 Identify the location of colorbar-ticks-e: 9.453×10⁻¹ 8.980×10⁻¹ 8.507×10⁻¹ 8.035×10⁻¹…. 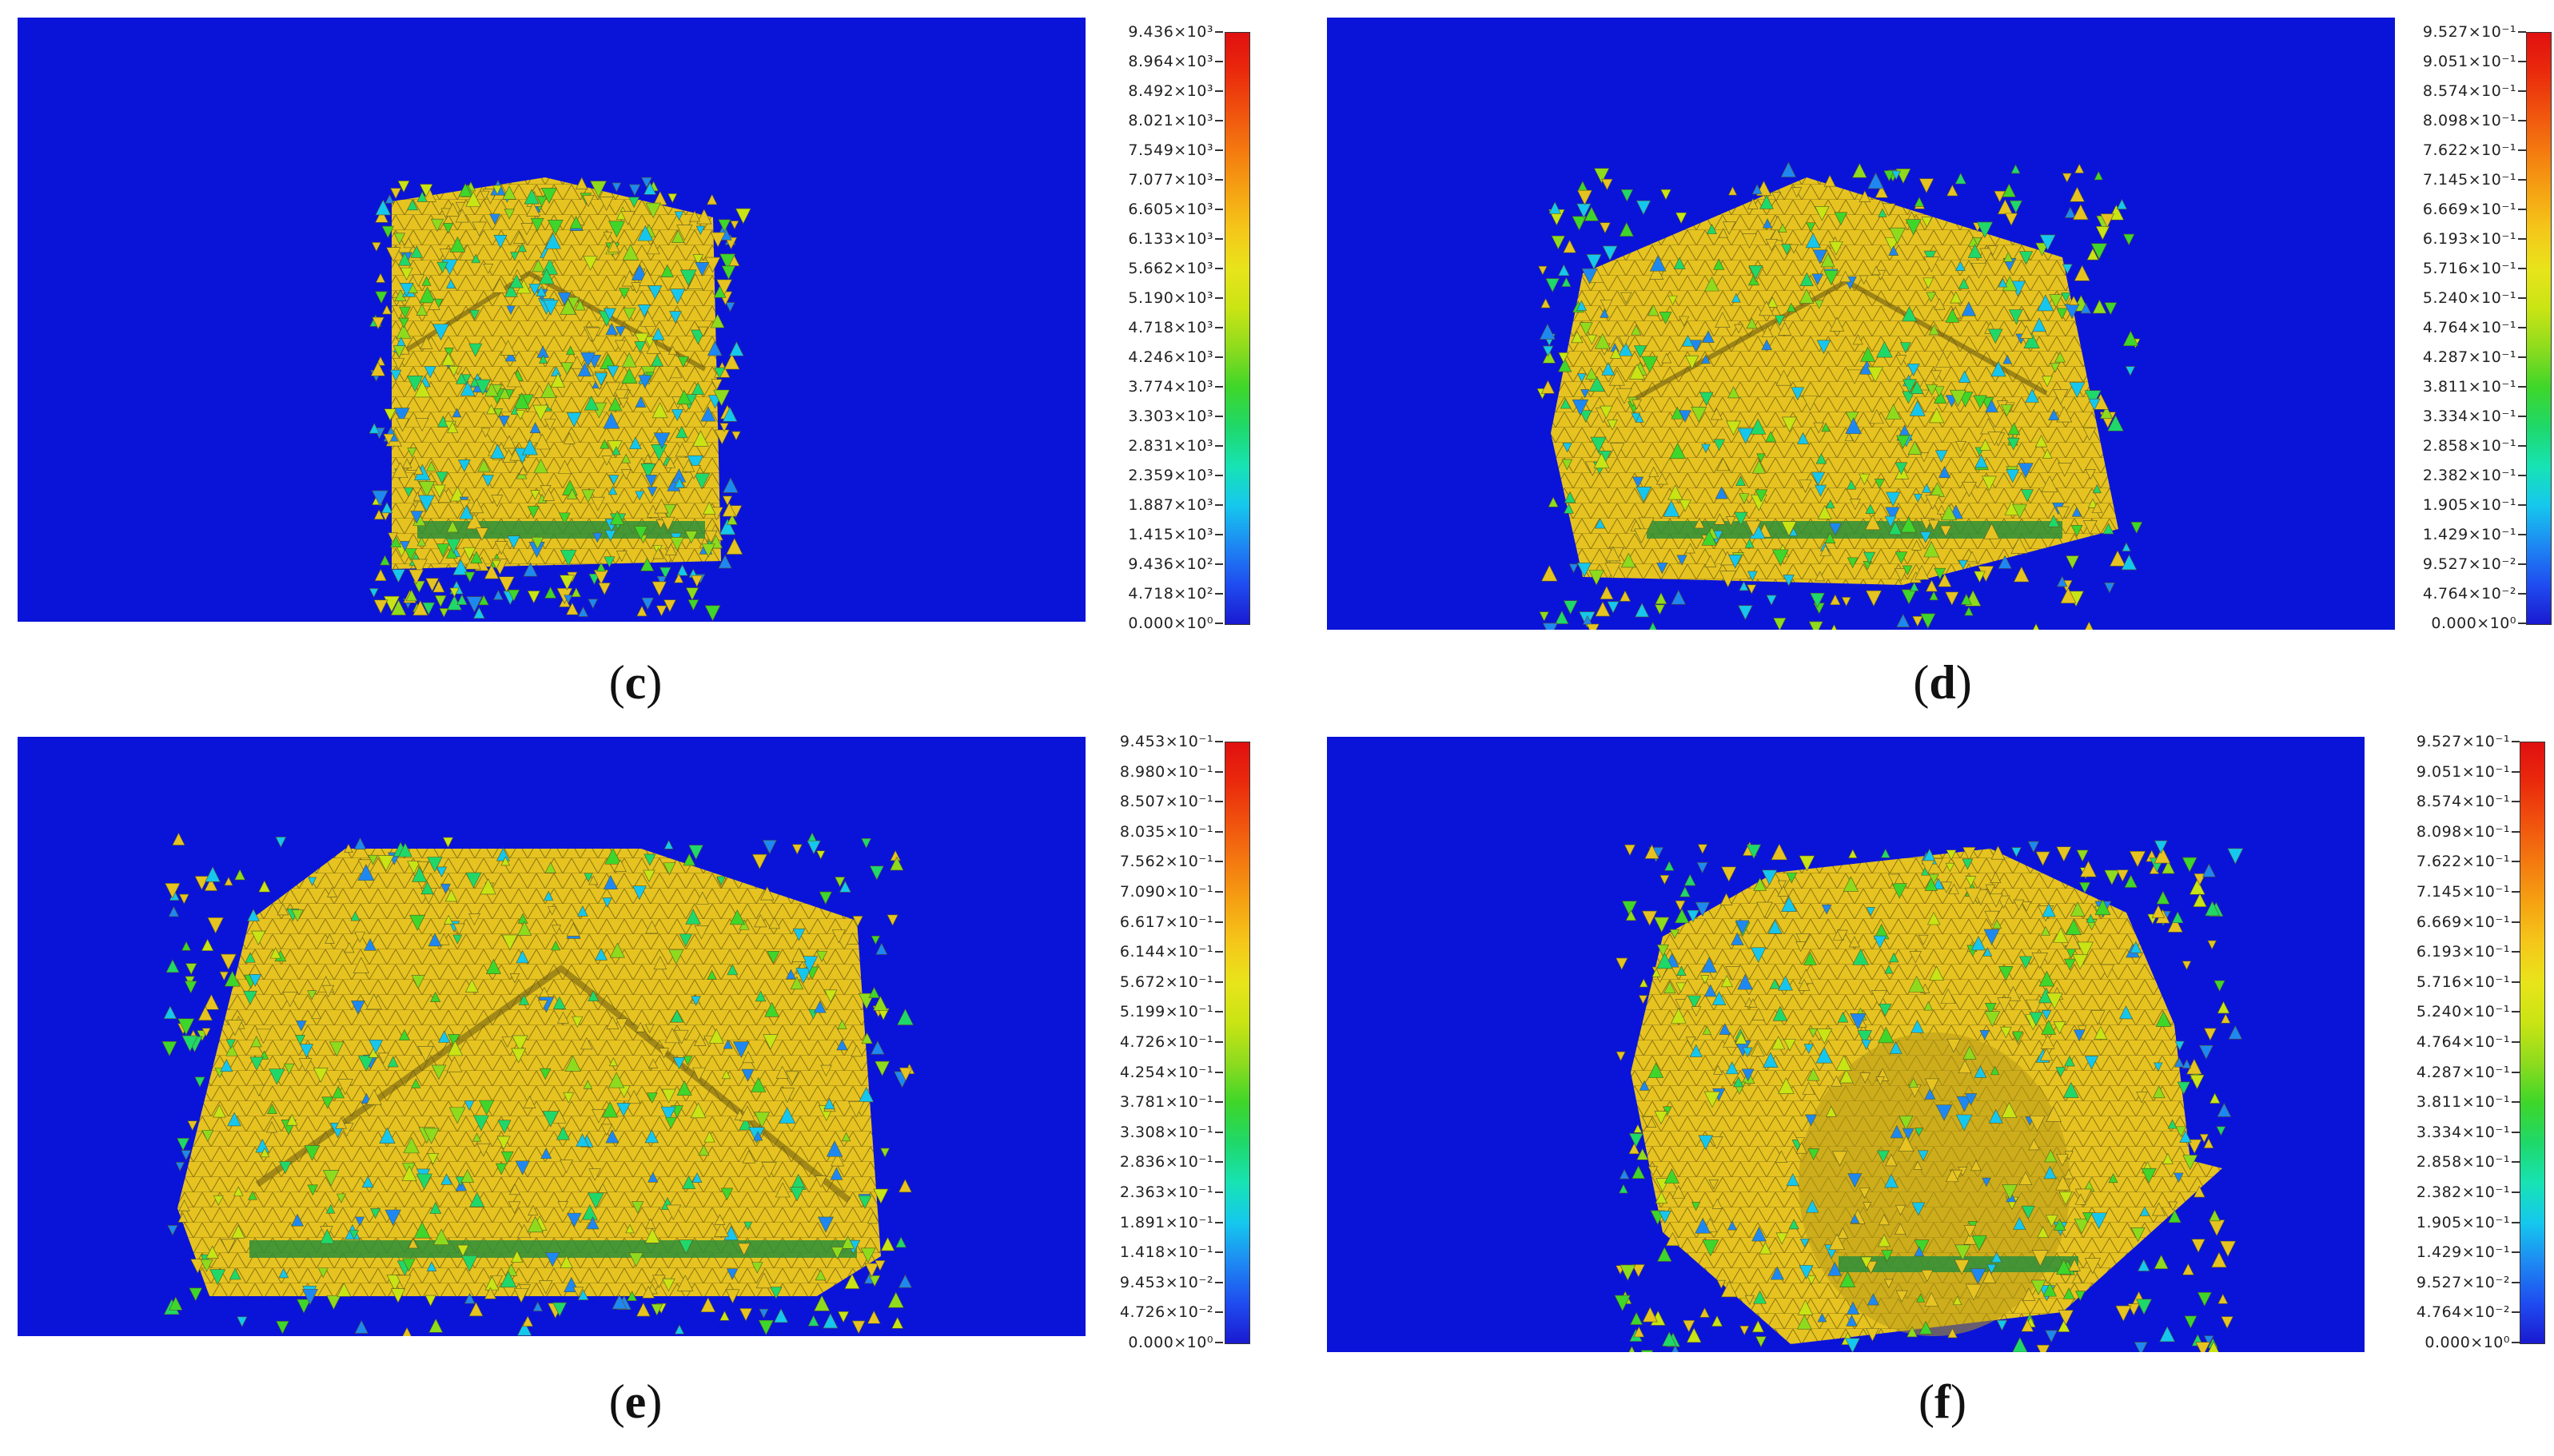
(1151, 1042).